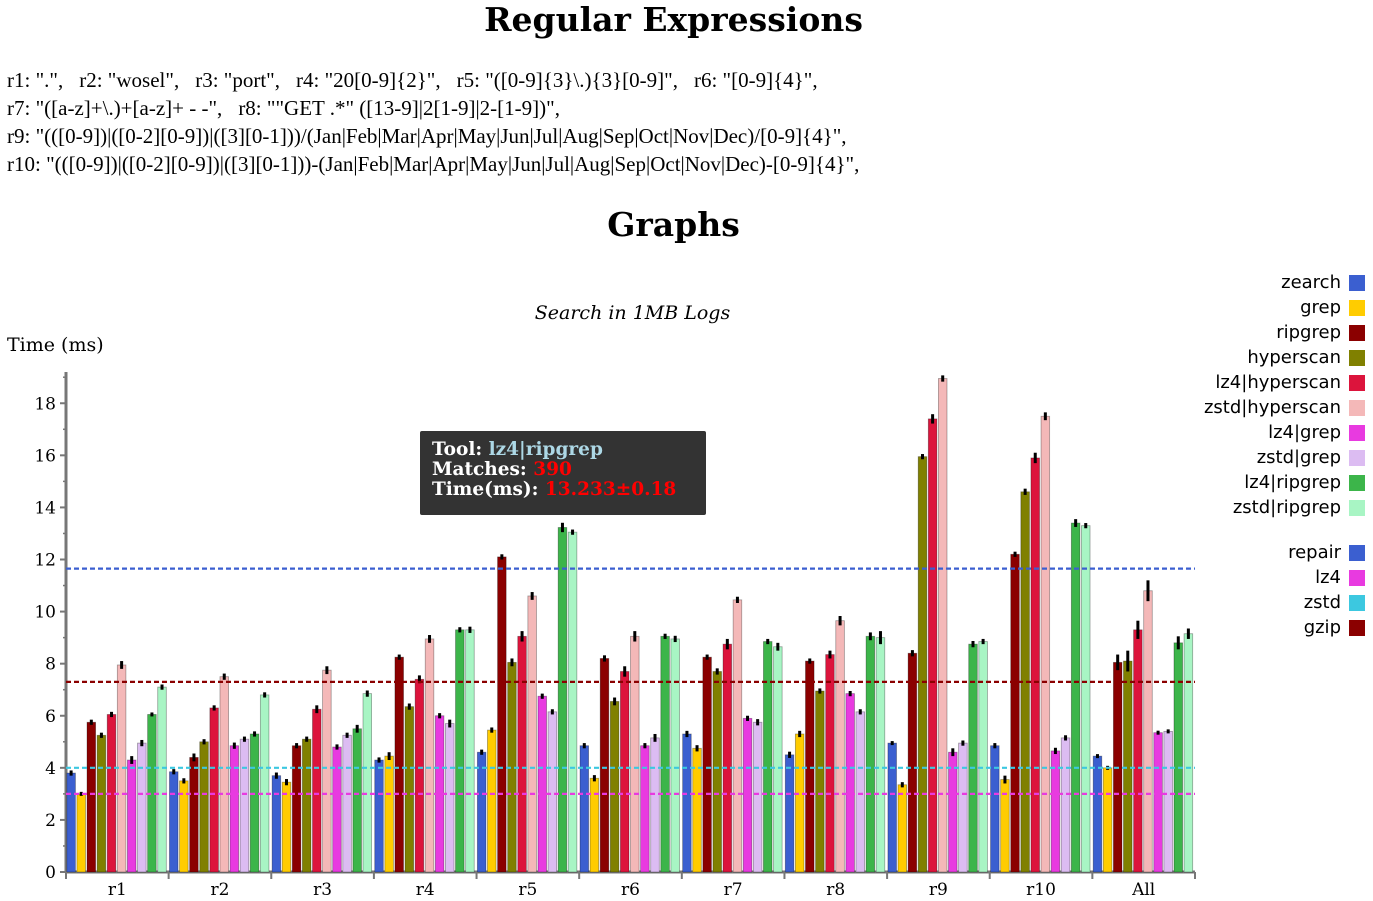 Image resolution: width=1373 pixels, height=901 pixels. Describe the element at coordinates (1314, 552) in the screenshot. I see `legend-label: repair` at that location.